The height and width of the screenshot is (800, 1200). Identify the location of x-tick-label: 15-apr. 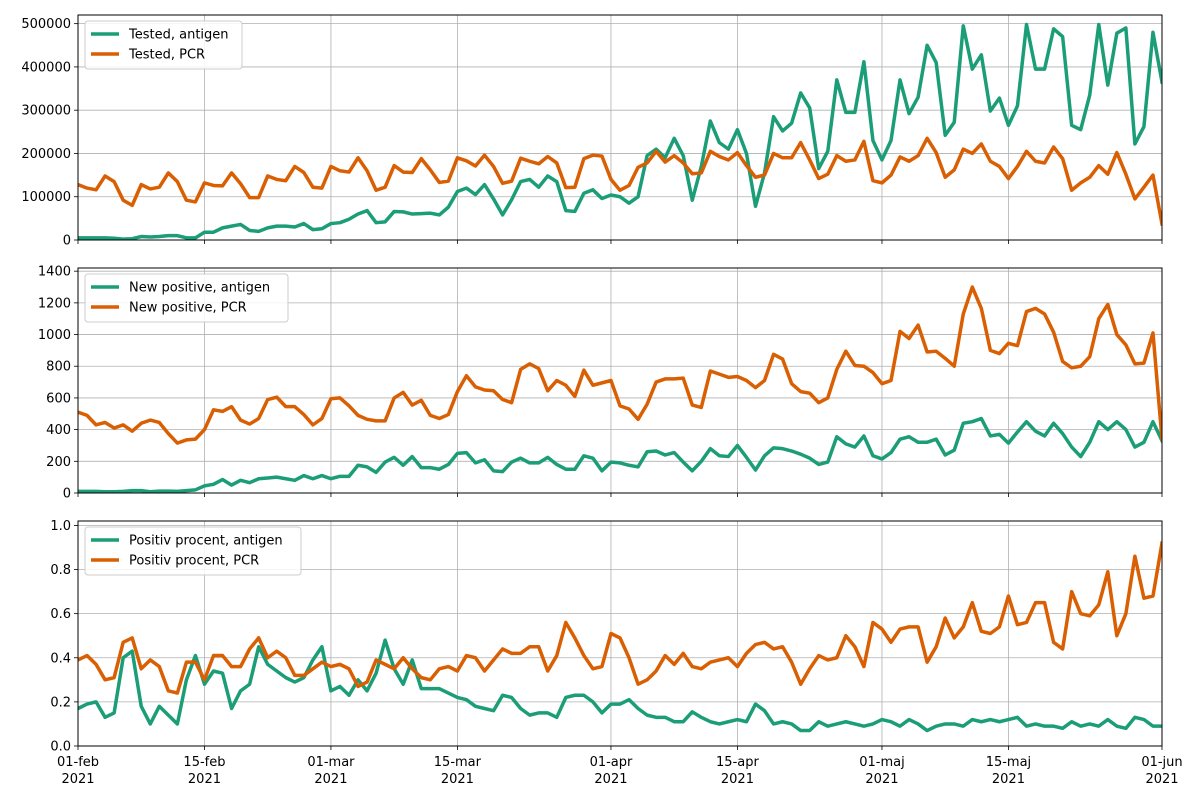
(737, 762).